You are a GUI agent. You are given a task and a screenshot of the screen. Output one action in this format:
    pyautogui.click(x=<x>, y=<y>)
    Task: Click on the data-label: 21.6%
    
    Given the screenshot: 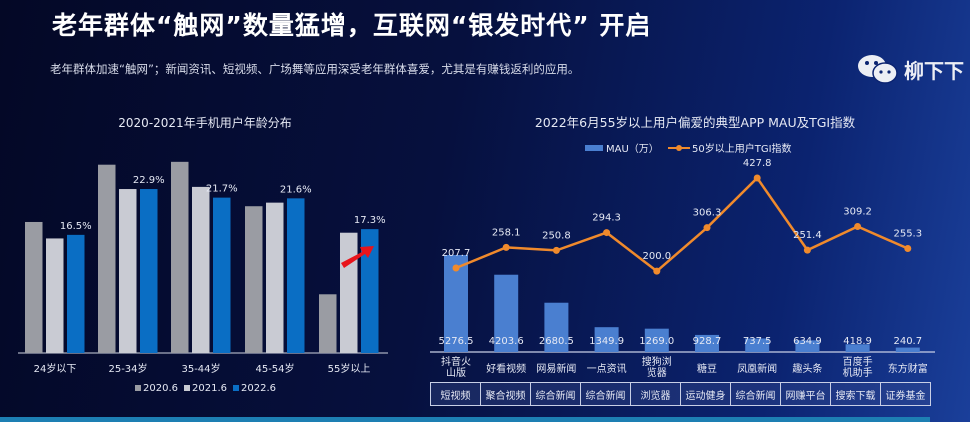 What is the action you would take?
    pyautogui.click(x=296, y=189)
    